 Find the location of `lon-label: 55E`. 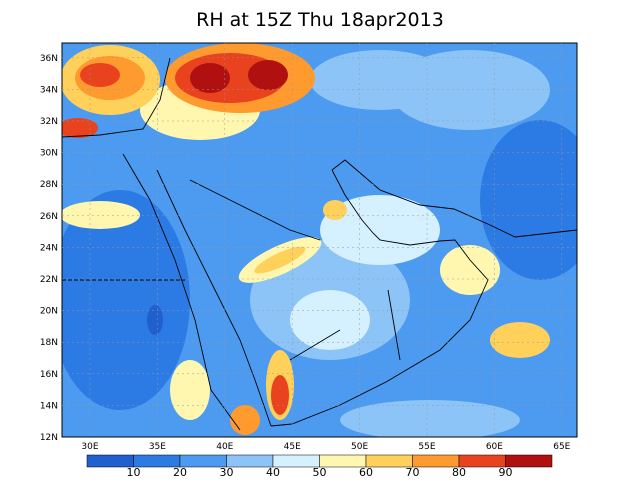

lon-label: 55E is located at coordinates (426, 447).